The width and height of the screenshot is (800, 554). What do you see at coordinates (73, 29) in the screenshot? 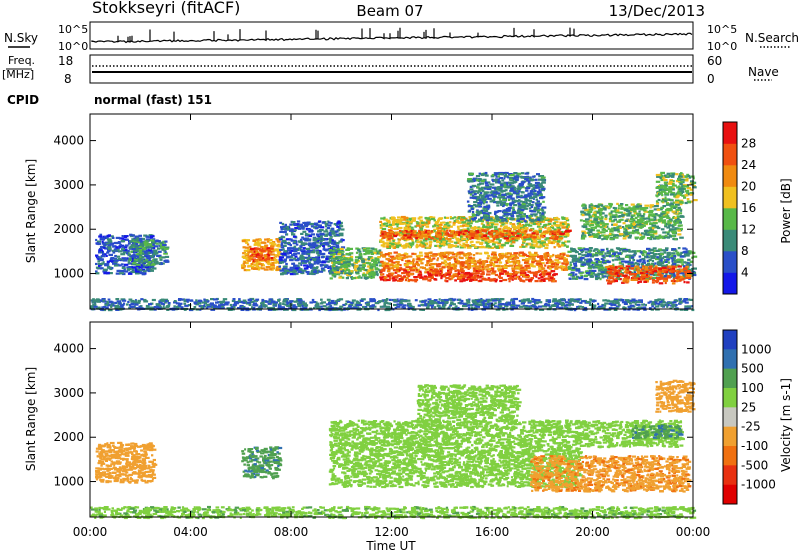
I see `noise-tick-left-top: 10^5` at bounding box center [73, 29].